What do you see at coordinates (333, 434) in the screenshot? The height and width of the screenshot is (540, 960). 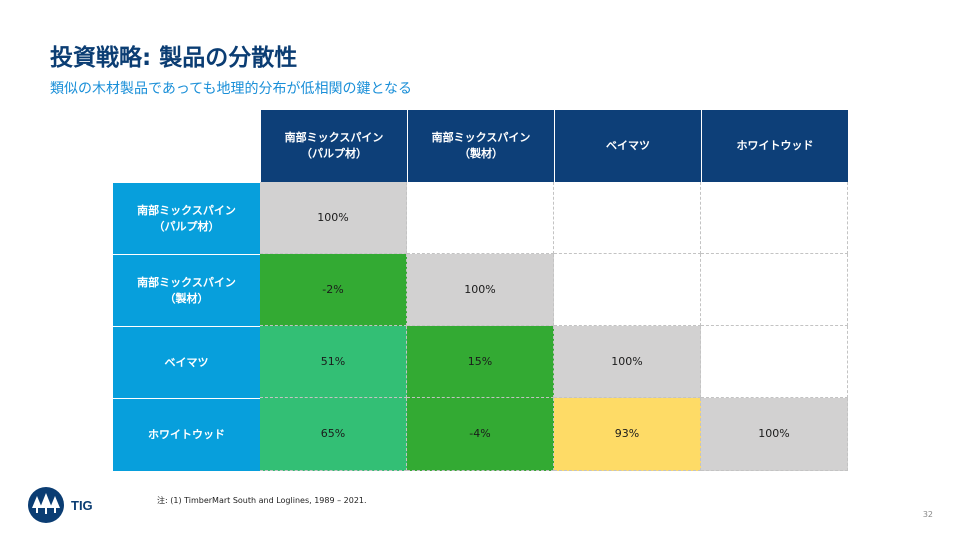 I see `matrix-cell-r4-c1: 65%` at bounding box center [333, 434].